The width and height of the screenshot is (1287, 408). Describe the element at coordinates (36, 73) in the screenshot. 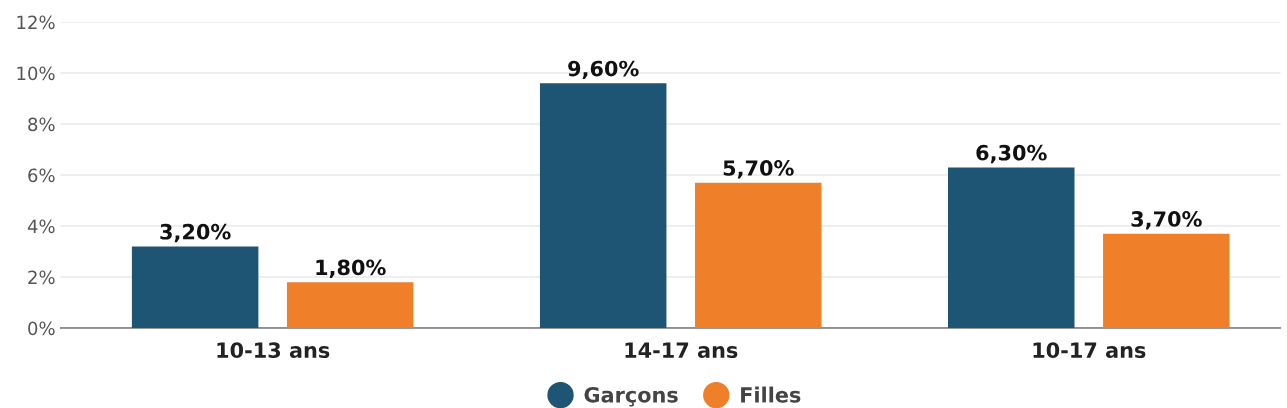

I see `y-tick-label: 10%` at that location.